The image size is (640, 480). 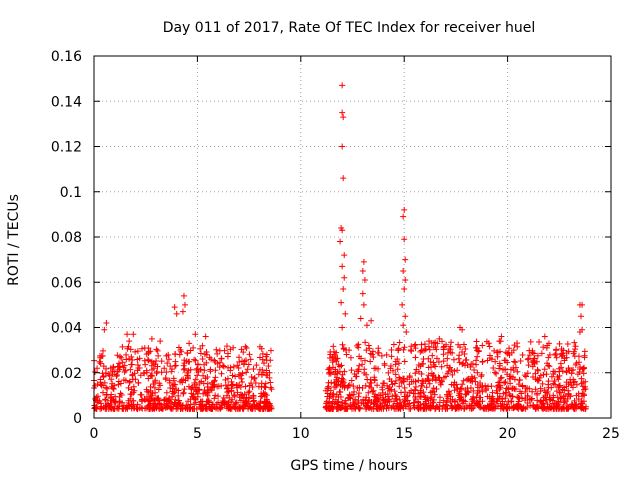 I want to click on y-tick-label: 0.02, so click(x=66, y=374).